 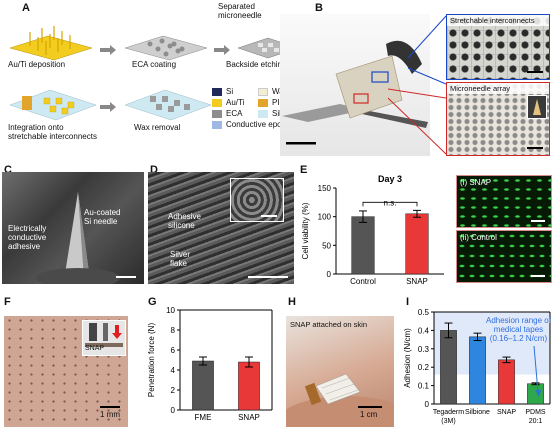 I want to click on y-tick-label: 6, so click(x=173, y=350).